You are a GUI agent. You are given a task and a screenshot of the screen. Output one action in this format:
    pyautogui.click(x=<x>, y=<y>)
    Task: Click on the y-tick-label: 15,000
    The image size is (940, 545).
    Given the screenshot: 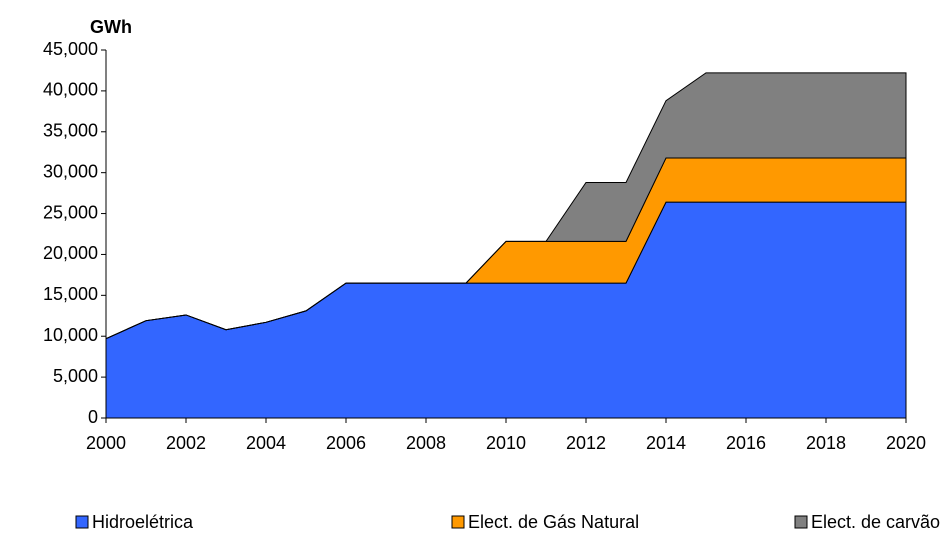 What is the action you would take?
    pyautogui.click(x=70, y=294)
    